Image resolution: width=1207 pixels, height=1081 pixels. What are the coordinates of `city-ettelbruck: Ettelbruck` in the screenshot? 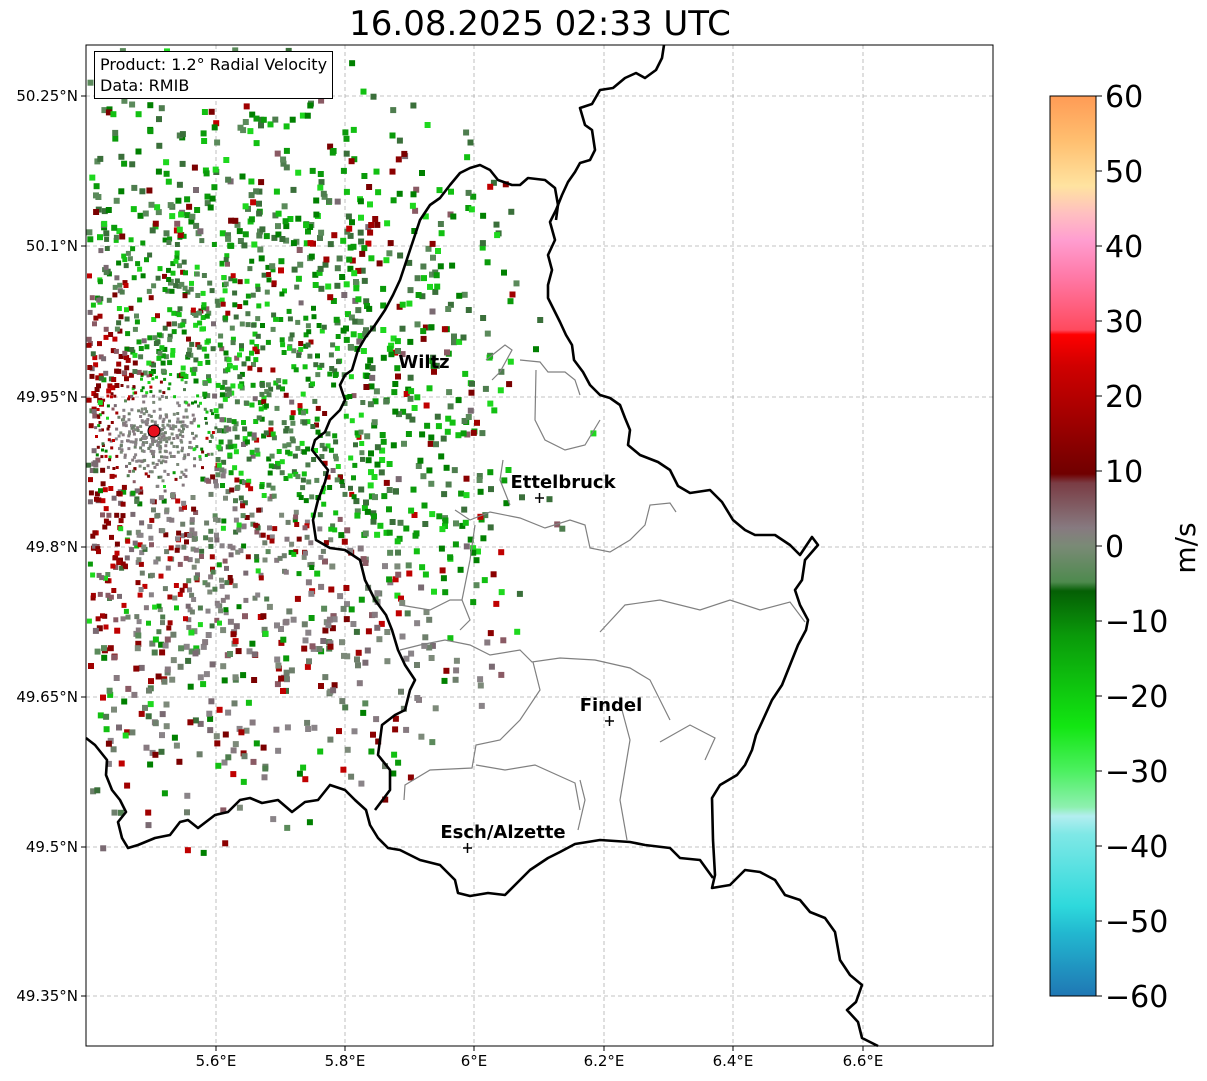 It's located at (563, 487).